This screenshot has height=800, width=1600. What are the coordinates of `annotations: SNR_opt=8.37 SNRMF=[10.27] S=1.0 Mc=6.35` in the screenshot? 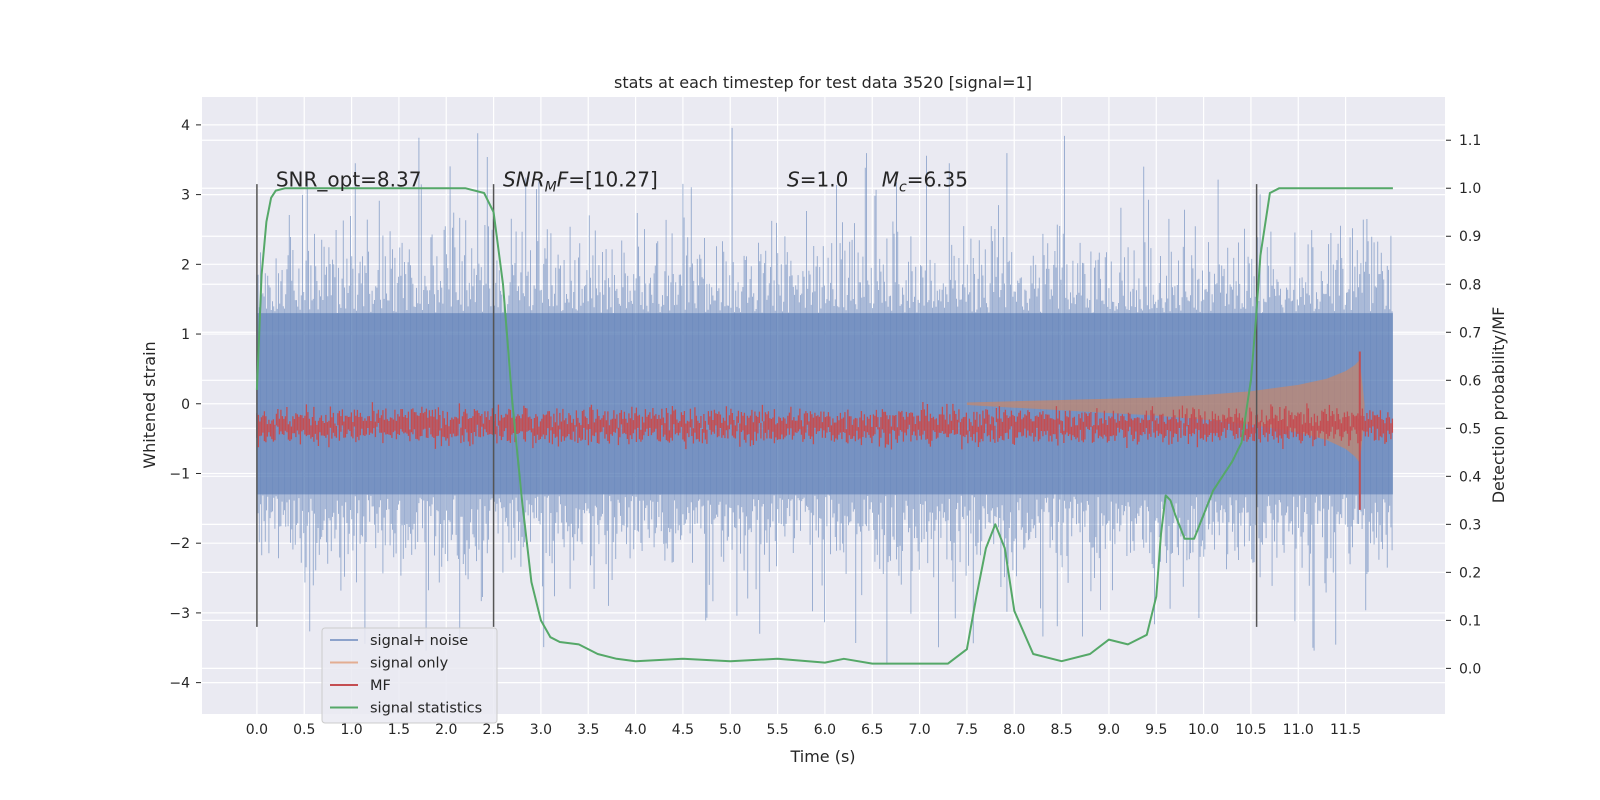 It's located at (622, 182).